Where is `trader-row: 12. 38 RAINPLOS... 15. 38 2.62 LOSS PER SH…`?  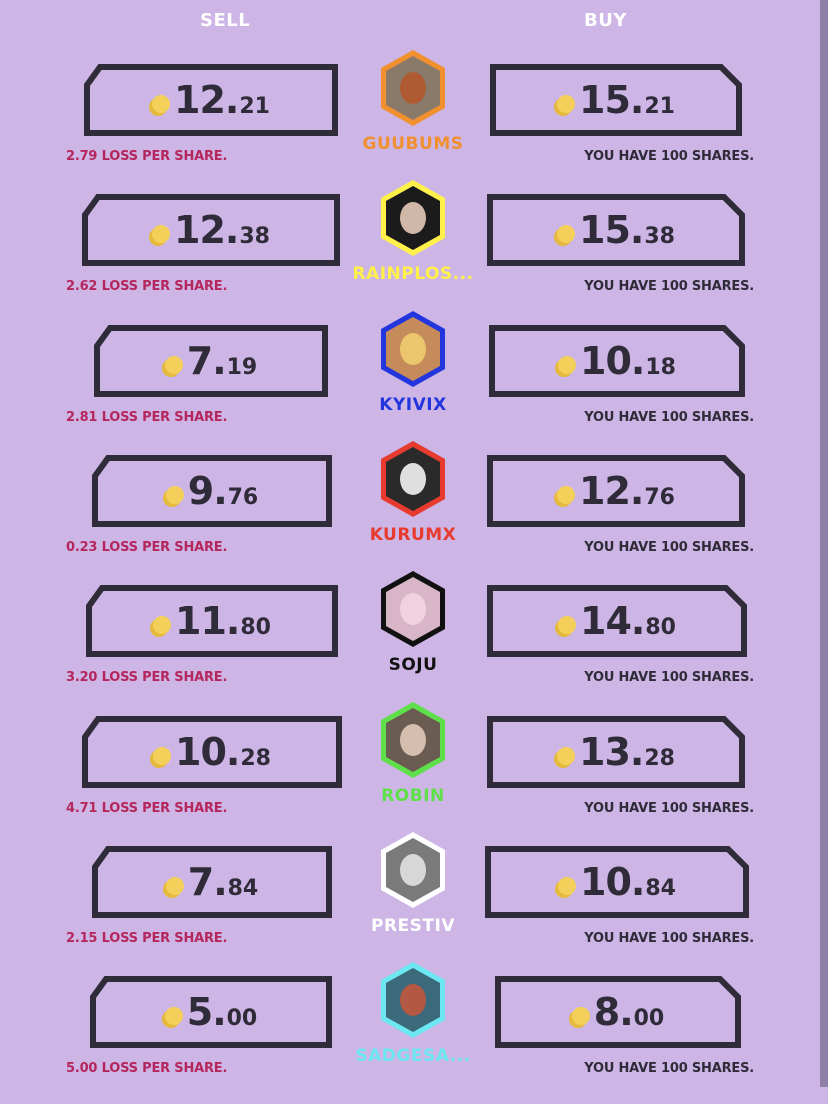 trader-row: 12. 38 RAINPLOS... 15. 38 2.62 LOSS PER SH… is located at coordinates (410, 251).